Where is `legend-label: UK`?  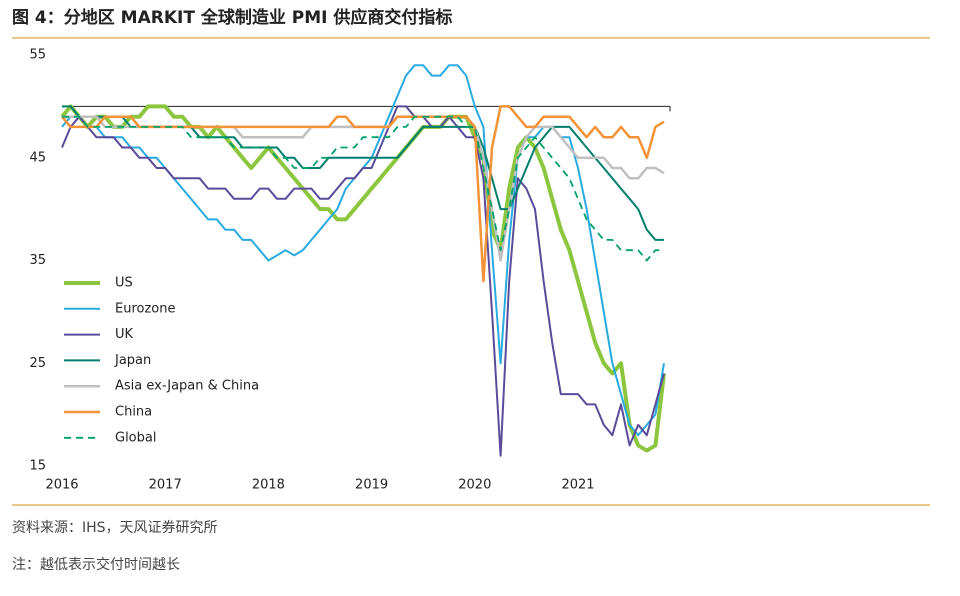
legend-label: UK is located at coordinates (124, 334).